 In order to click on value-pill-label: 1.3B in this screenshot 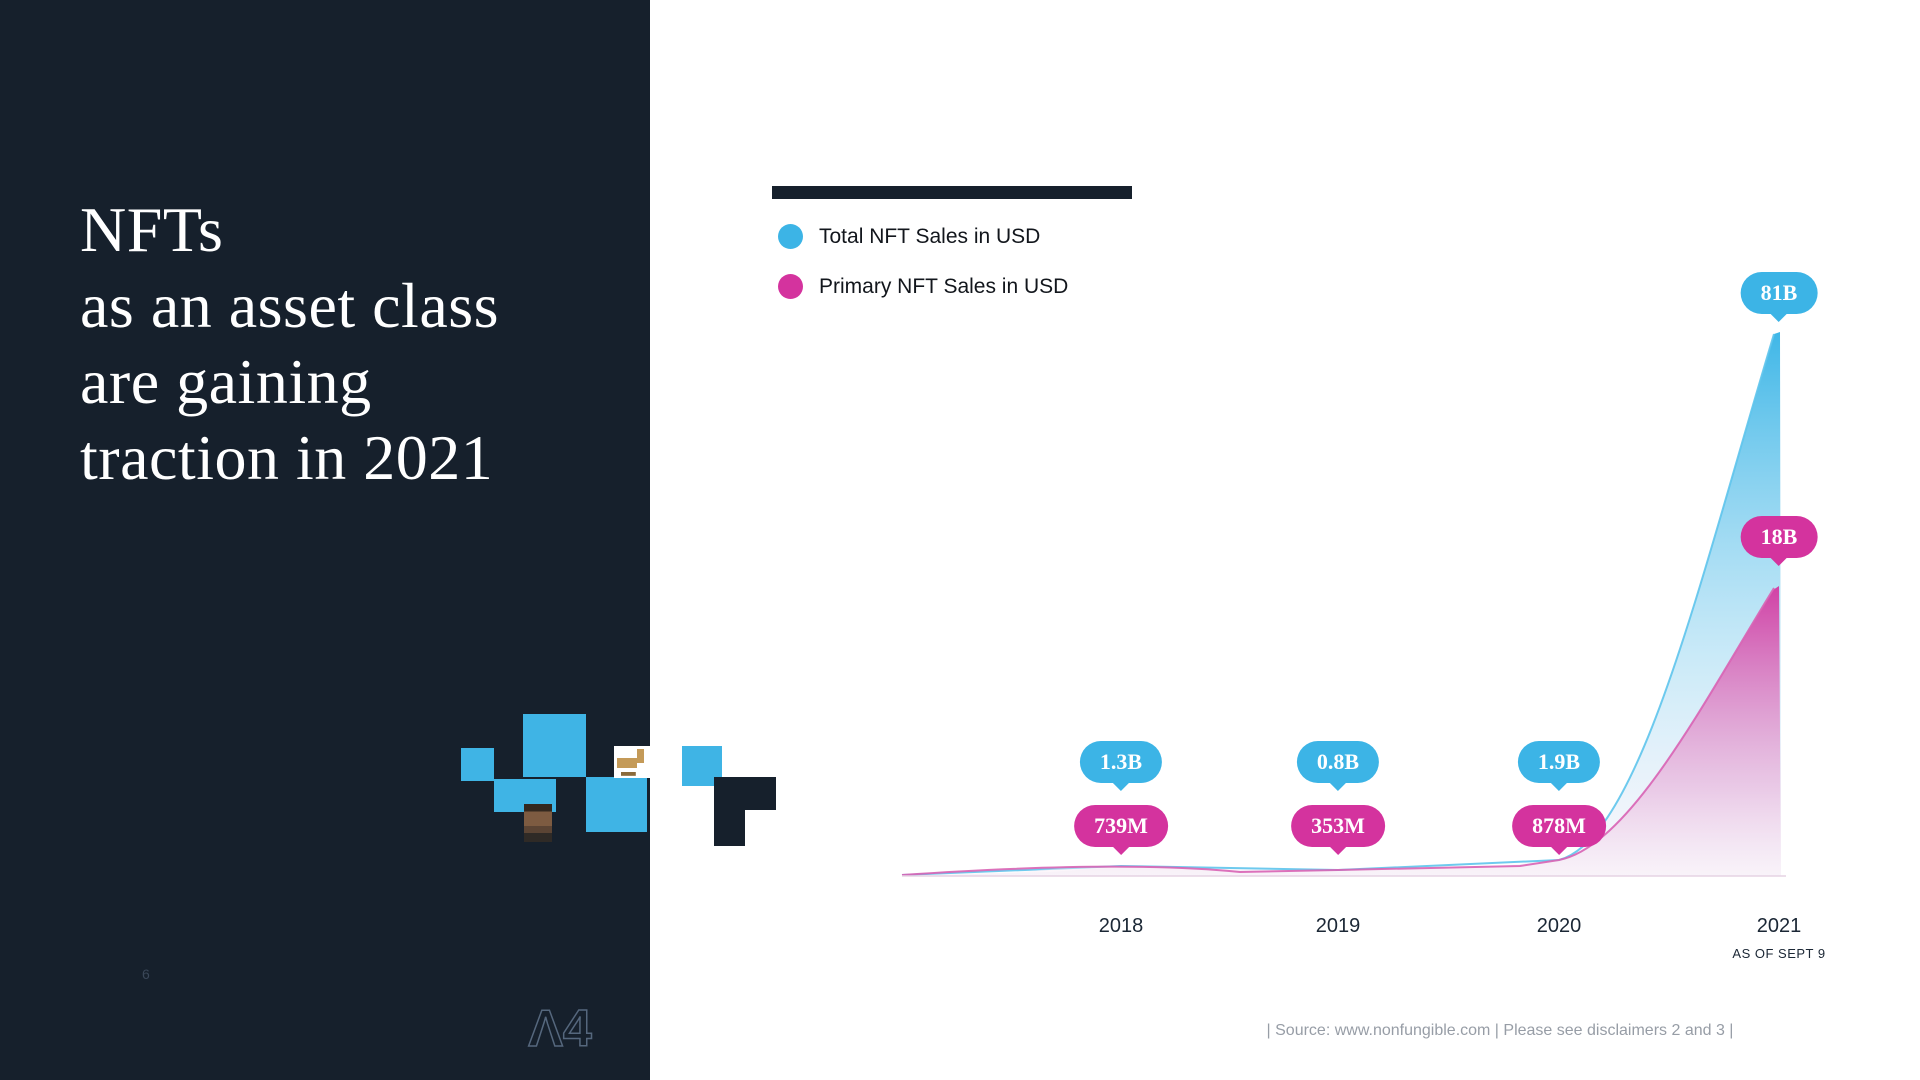, I will do `click(1121, 761)`.